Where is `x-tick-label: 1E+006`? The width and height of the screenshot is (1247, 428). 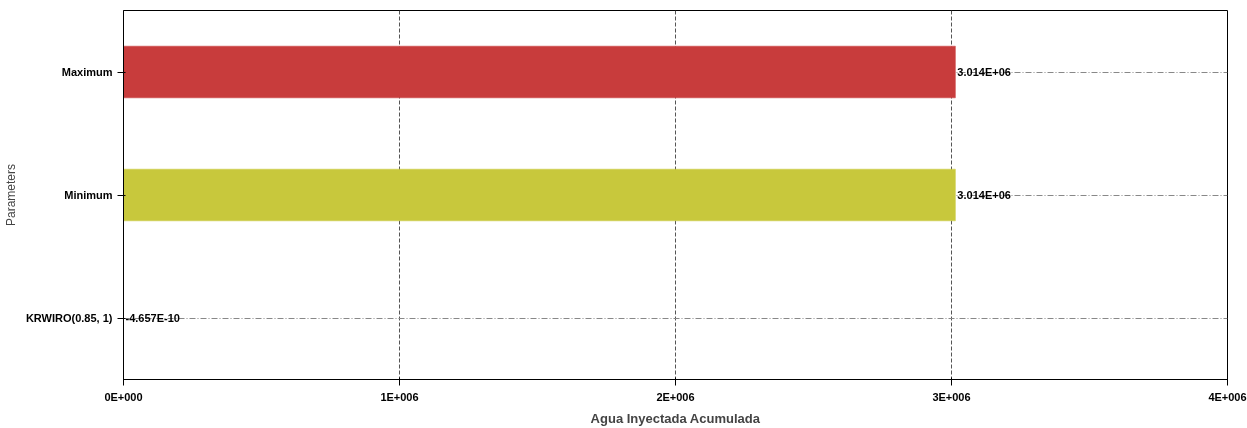 x-tick-label: 1E+006 is located at coordinates (399, 396).